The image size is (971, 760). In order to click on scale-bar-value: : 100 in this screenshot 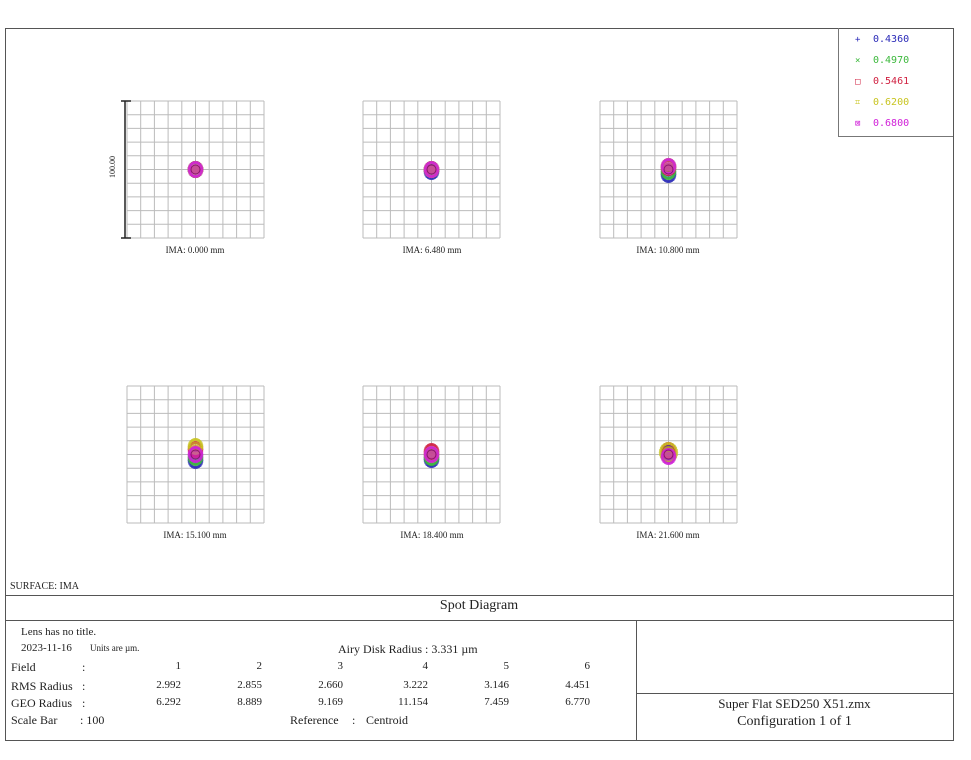, I will do `click(92, 720)`.